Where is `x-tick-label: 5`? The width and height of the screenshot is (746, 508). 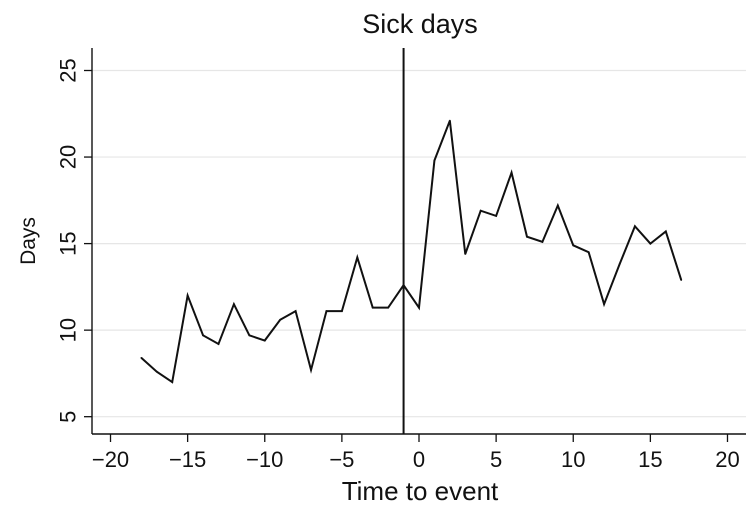 x-tick-label: 5 is located at coordinates (496, 459).